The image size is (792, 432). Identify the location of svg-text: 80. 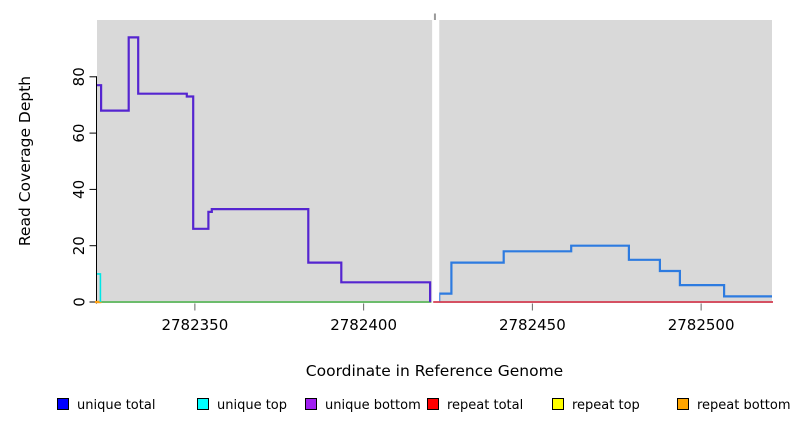
(79, 76).